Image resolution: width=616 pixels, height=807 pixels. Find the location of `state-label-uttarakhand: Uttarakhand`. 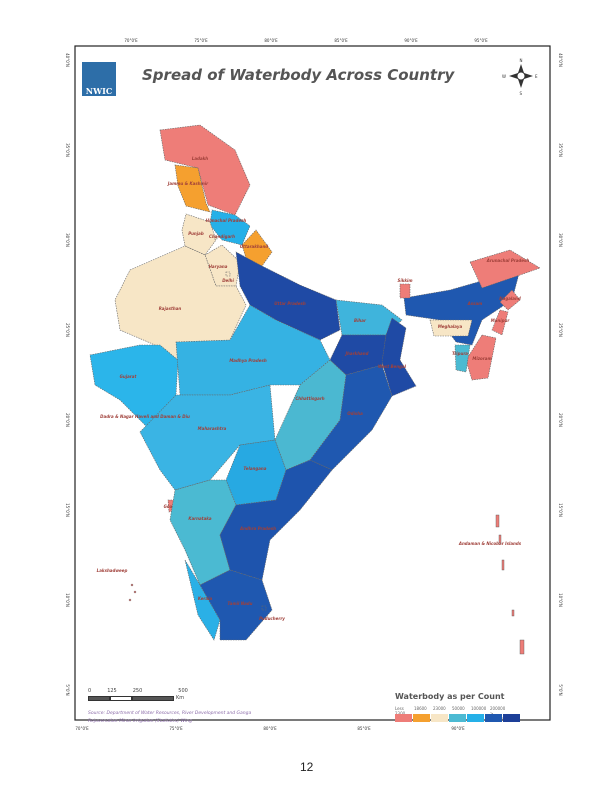

state-label-uttarakhand: Uttarakhand is located at coordinates (254, 246).